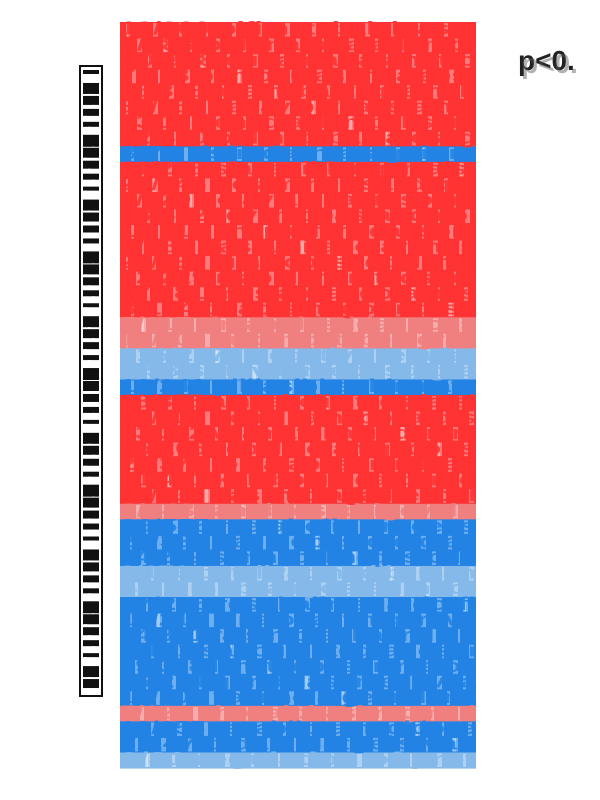 Image resolution: width=600 pixels, height=800 pixels. What do you see at coordinates (298, 573) in the screenshot?
I see `row-label: 9/176 potalivagmodibersan` at bounding box center [298, 573].